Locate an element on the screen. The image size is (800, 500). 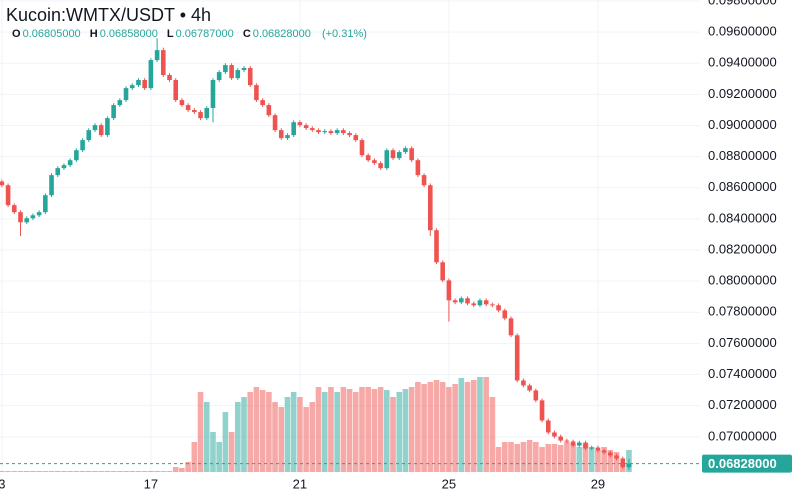
y-tick-label: 0.08200000 is located at coordinates (742, 248).